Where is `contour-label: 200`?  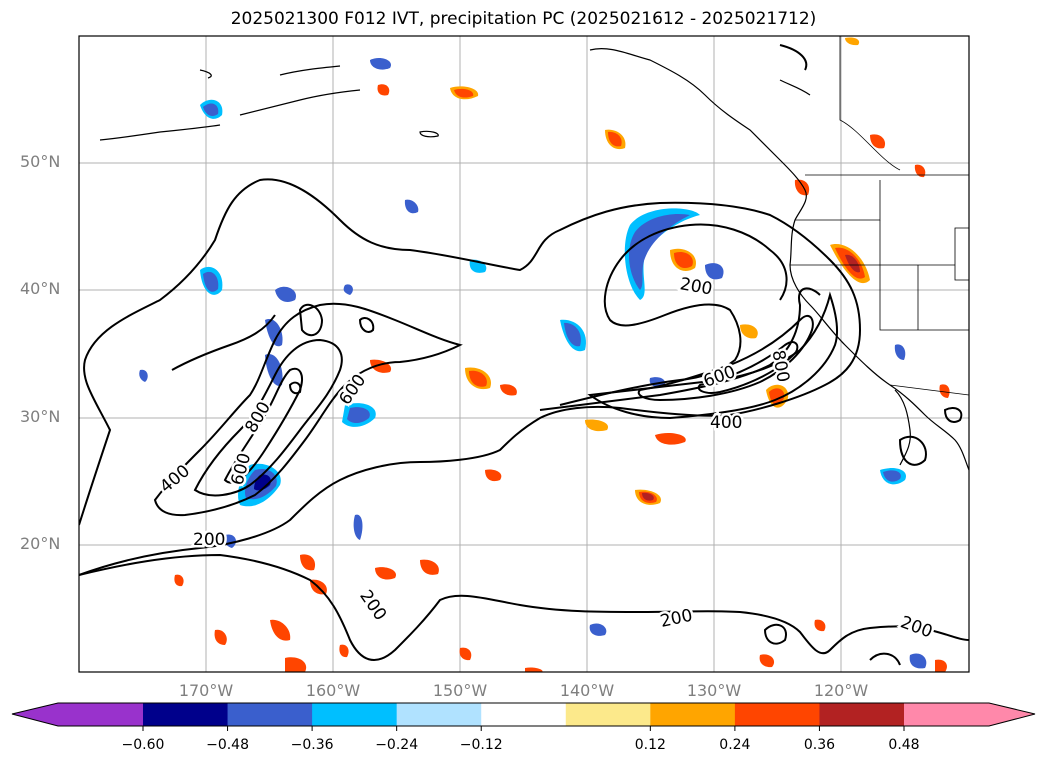 contour-label: 200 is located at coordinates (209, 540).